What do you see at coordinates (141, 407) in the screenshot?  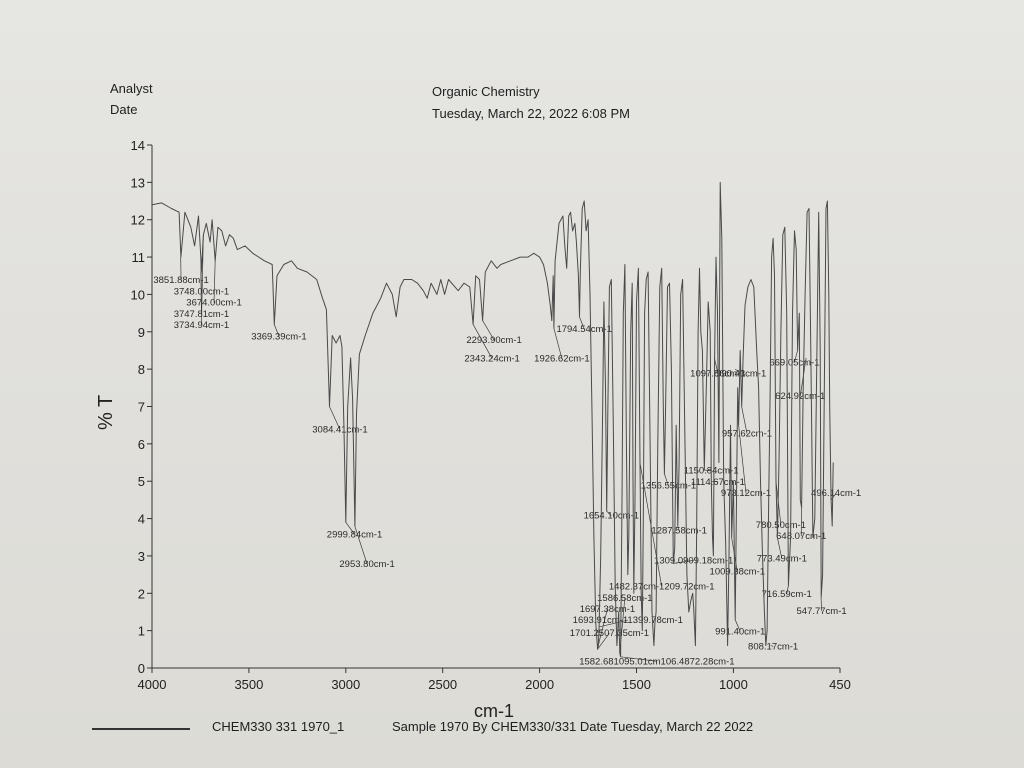 I see `y-tick-label: 7` at bounding box center [141, 407].